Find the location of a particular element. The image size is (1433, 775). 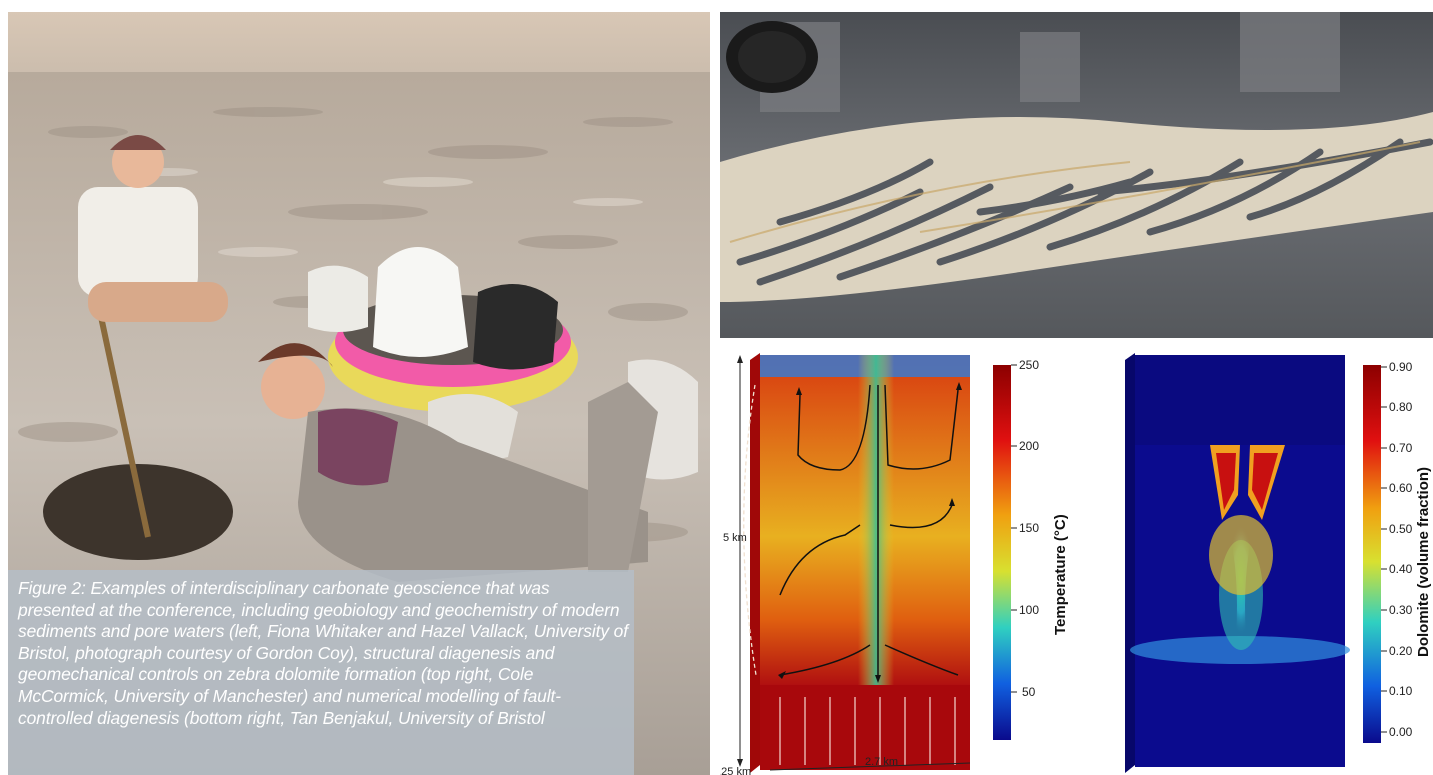

temp-tick-250: 250 is located at coordinates (1029, 365).